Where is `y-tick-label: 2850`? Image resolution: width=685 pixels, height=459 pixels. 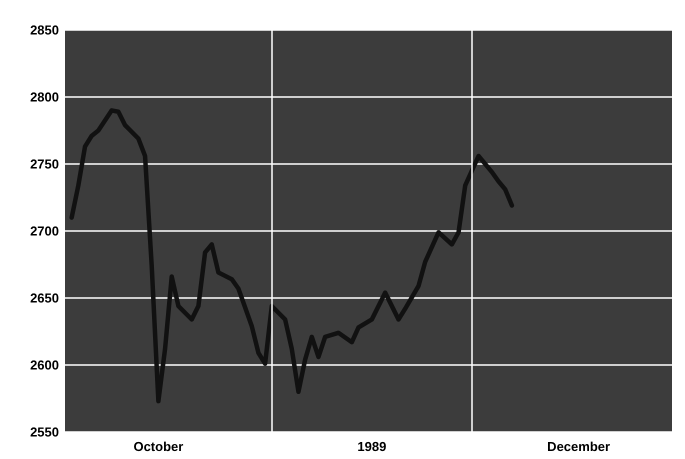 y-tick-label: 2850 is located at coordinates (44, 30).